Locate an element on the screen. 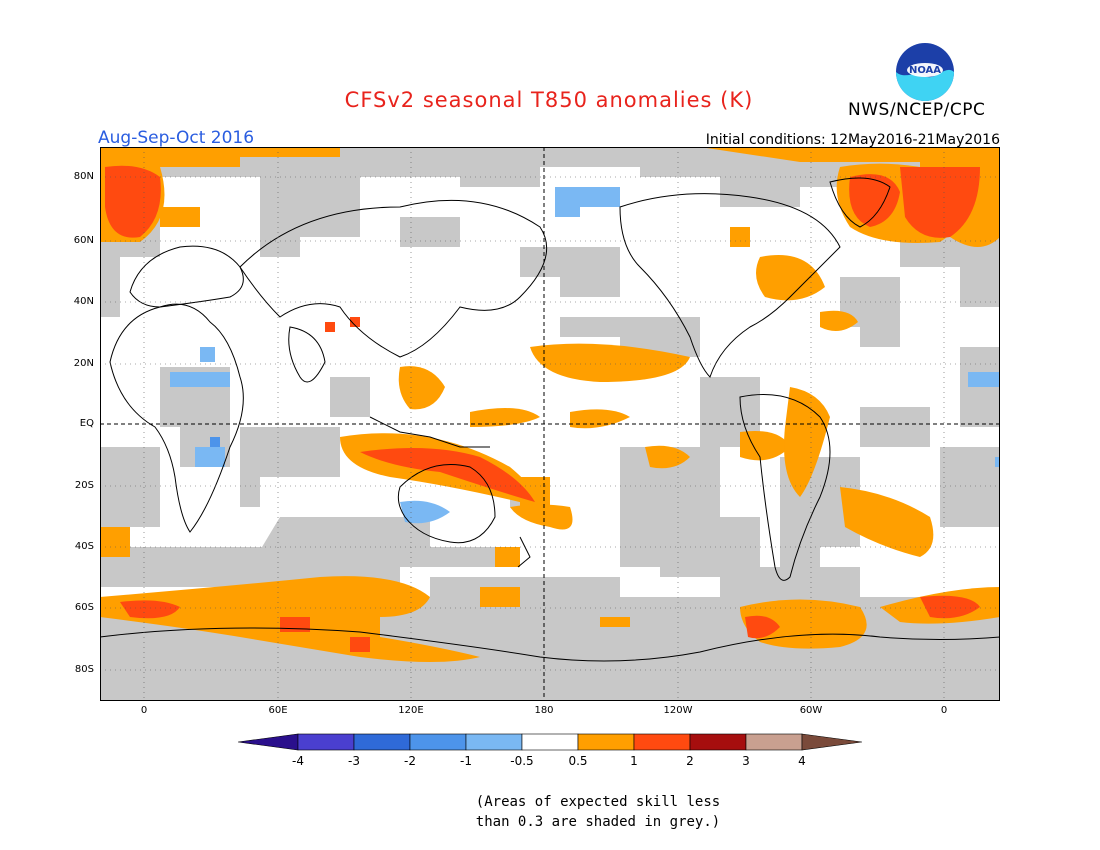 The image size is (1100, 850). lon-label-0: 0 is located at coordinates (144, 710).